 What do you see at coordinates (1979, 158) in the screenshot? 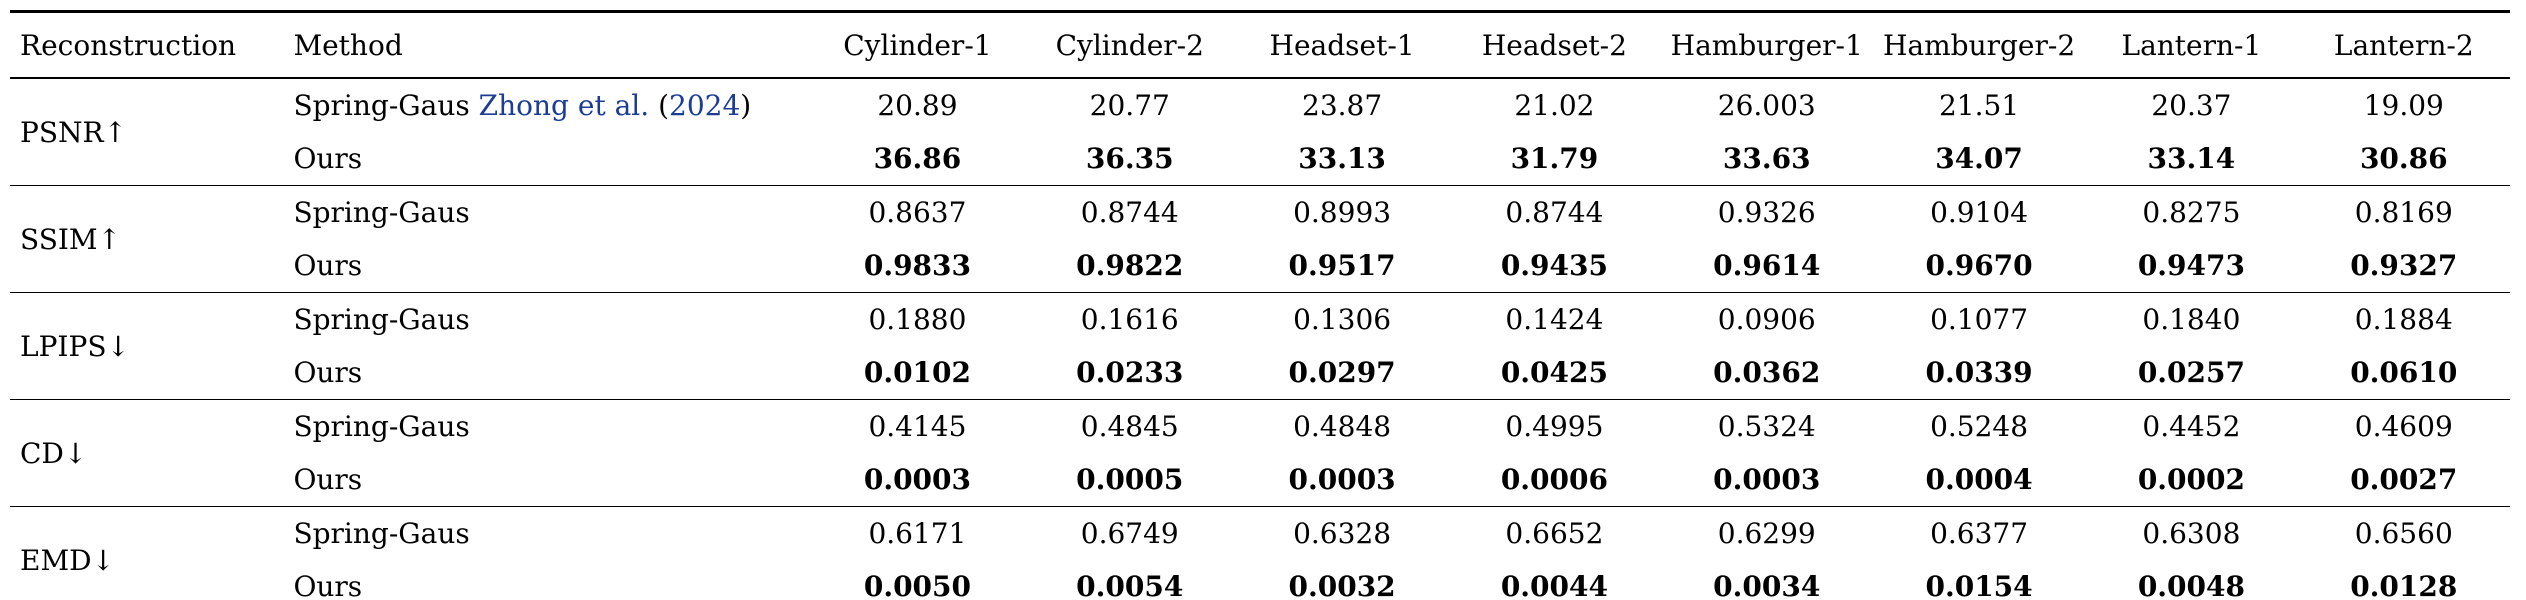
I see `value-cell: 34.07` at bounding box center [1979, 158].